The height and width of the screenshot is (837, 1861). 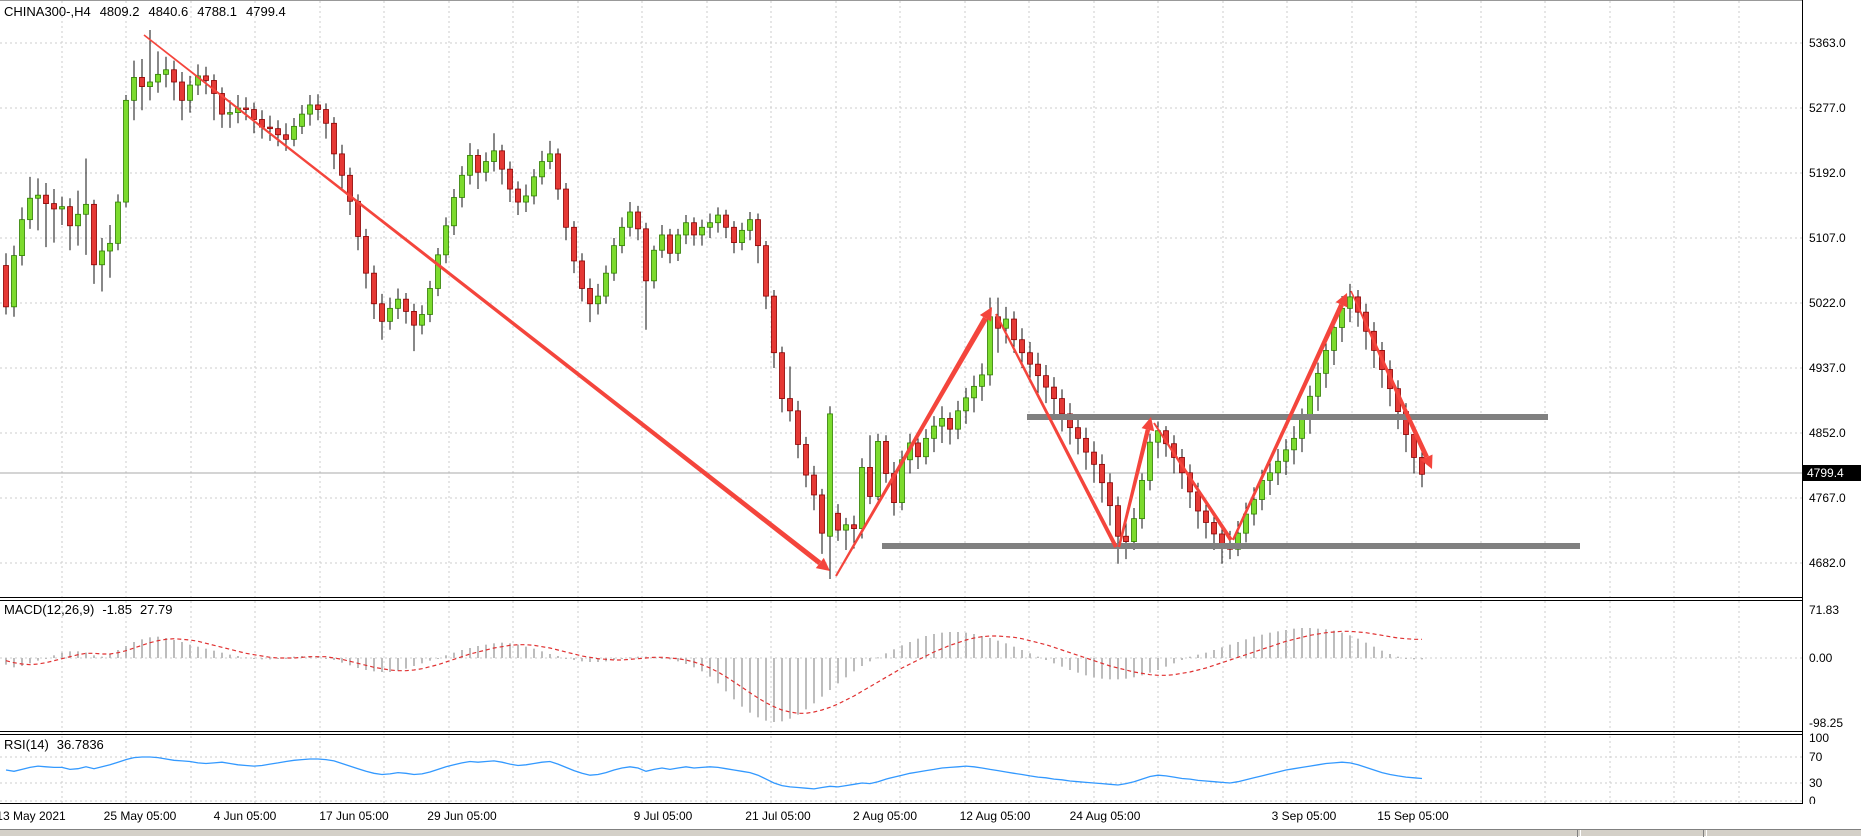 I want to click on rsi-value: 36.7836, so click(x=80, y=744).